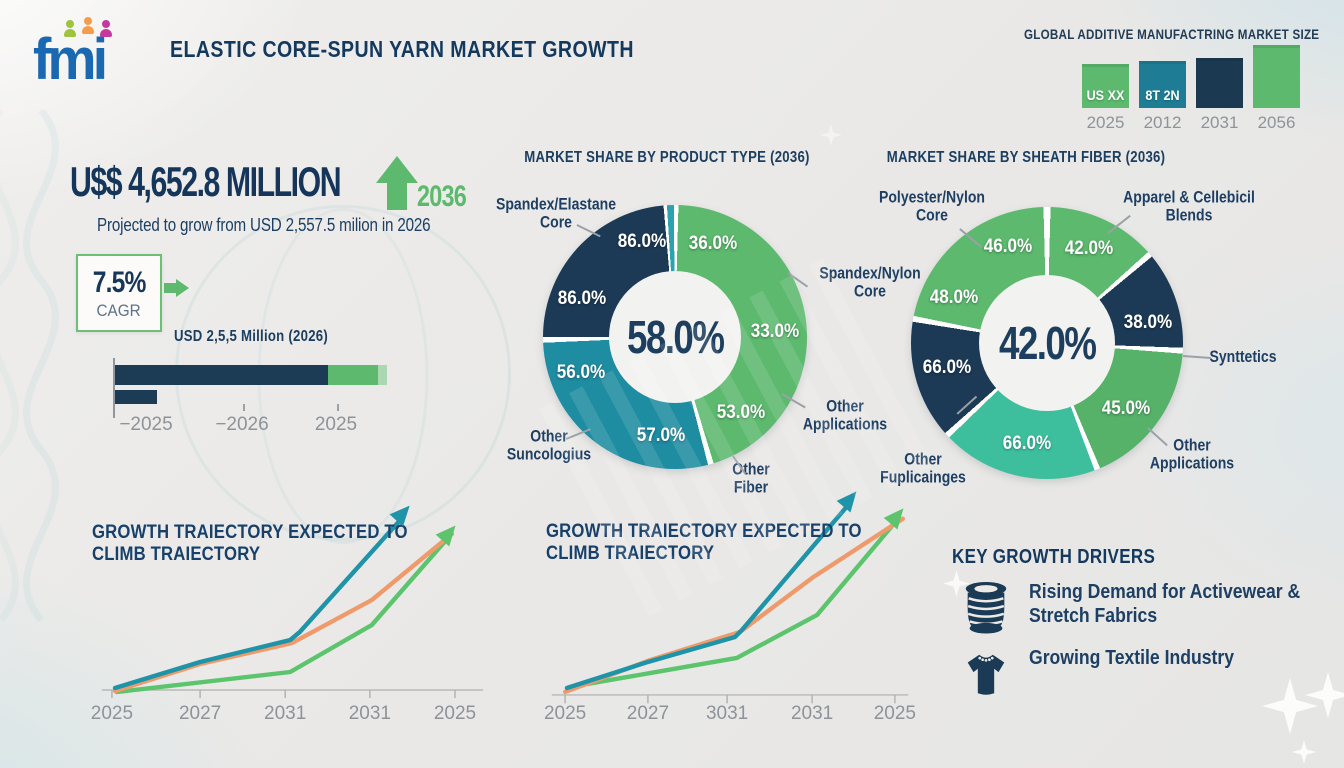  I want to click on cagr-box: 7.5% CAGR, so click(119, 293).